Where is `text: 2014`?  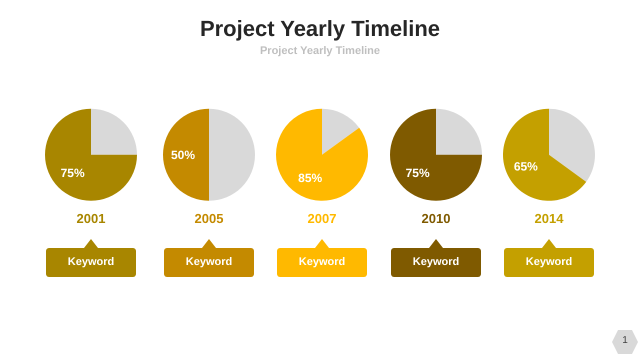 text: 2014 is located at coordinates (549, 218).